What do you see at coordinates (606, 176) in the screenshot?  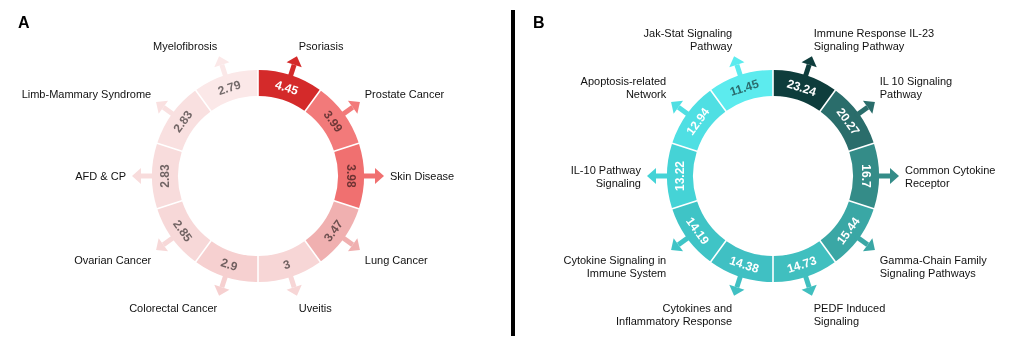 I see `category-label: IL-10 Pathway Signaling` at bounding box center [606, 176].